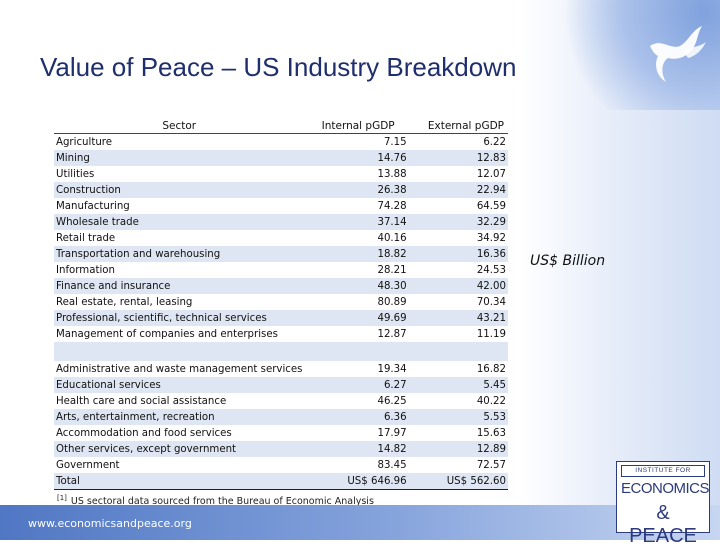 This screenshot has height=548, width=720. What do you see at coordinates (458, 449) in the screenshot?
I see `external-cell: 12.89` at bounding box center [458, 449].